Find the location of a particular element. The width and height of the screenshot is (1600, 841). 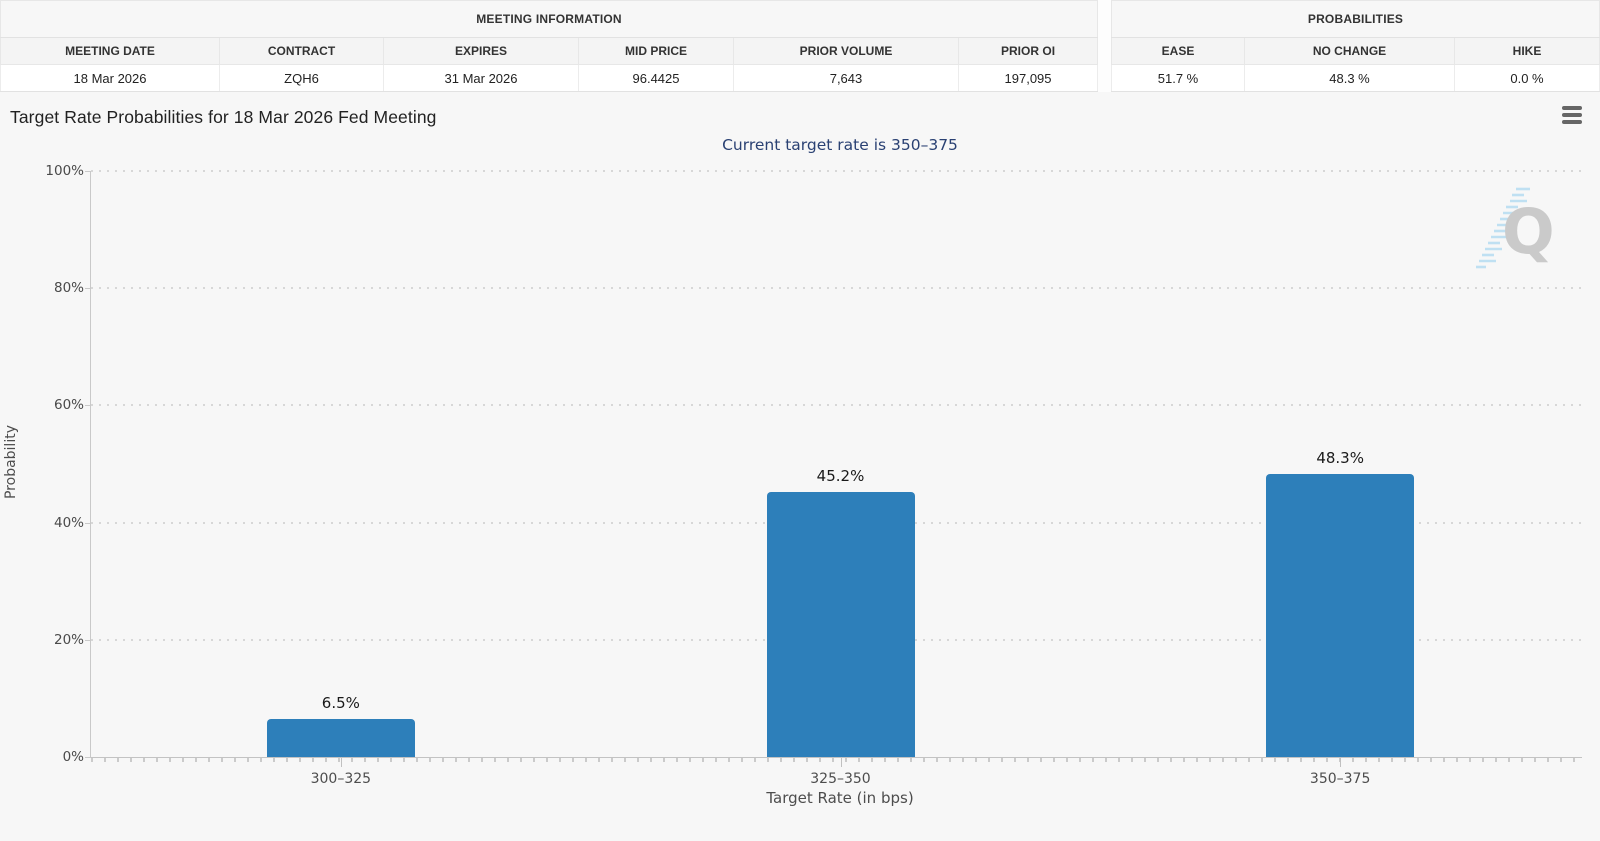

ease-value: 51.7 % is located at coordinates (1178, 78).